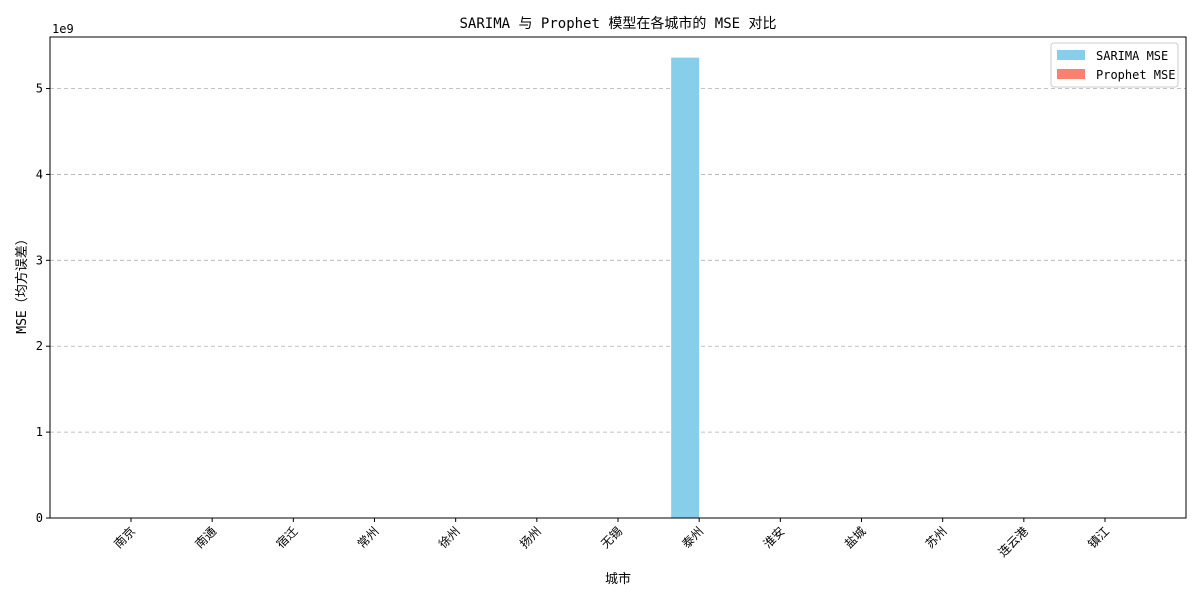  What do you see at coordinates (855, 537) in the screenshot?
I see `x-tick-label: 盐城` at bounding box center [855, 537].